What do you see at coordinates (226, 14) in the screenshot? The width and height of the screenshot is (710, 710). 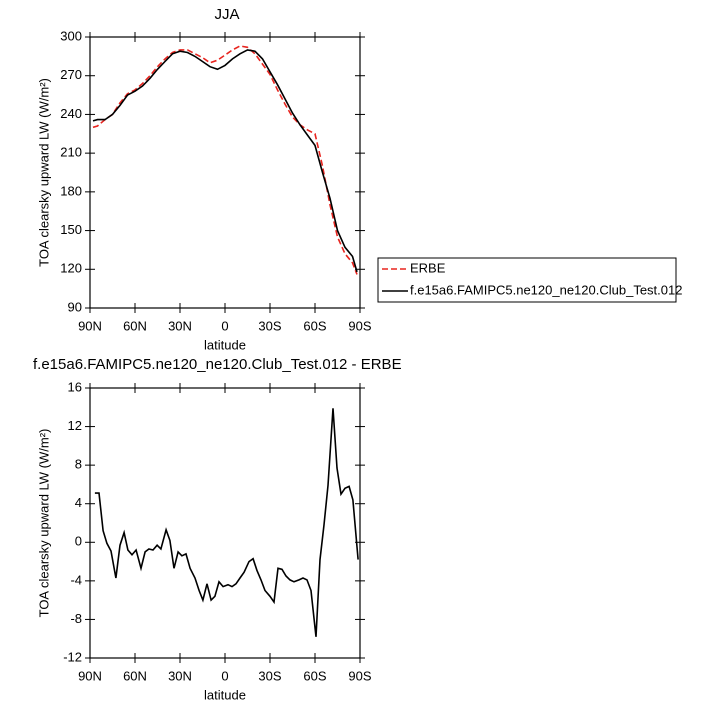 I see `chart-title: JJA` at bounding box center [226, 14].